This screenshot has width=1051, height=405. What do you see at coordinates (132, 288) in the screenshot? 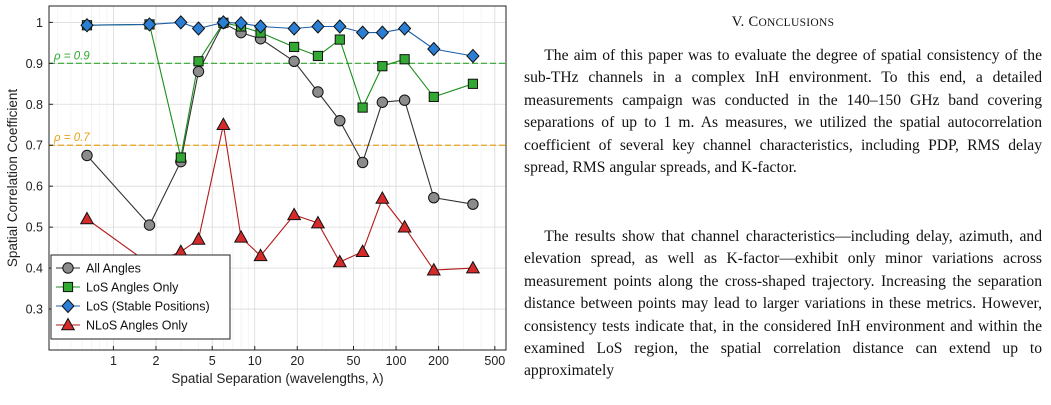
I see `legend-entry: LoS Angles Only` at bounding box center [132, 288].